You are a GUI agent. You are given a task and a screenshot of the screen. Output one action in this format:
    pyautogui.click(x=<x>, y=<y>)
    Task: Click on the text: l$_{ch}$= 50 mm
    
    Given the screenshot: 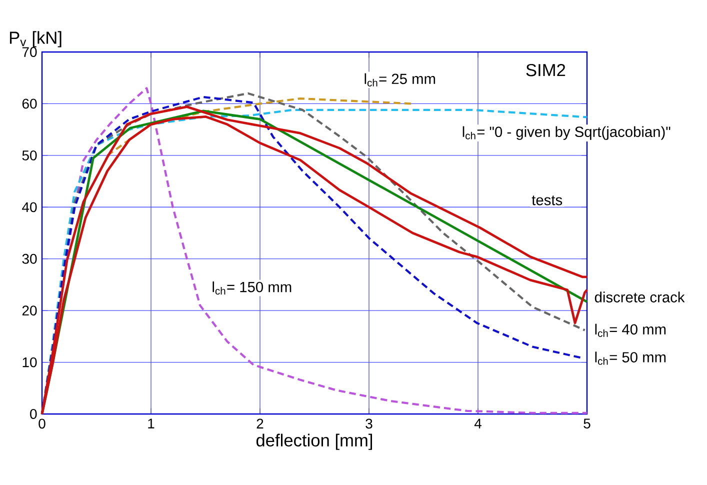 What is the action you would take?
    pyautogui.click(x=630, y=358)
    